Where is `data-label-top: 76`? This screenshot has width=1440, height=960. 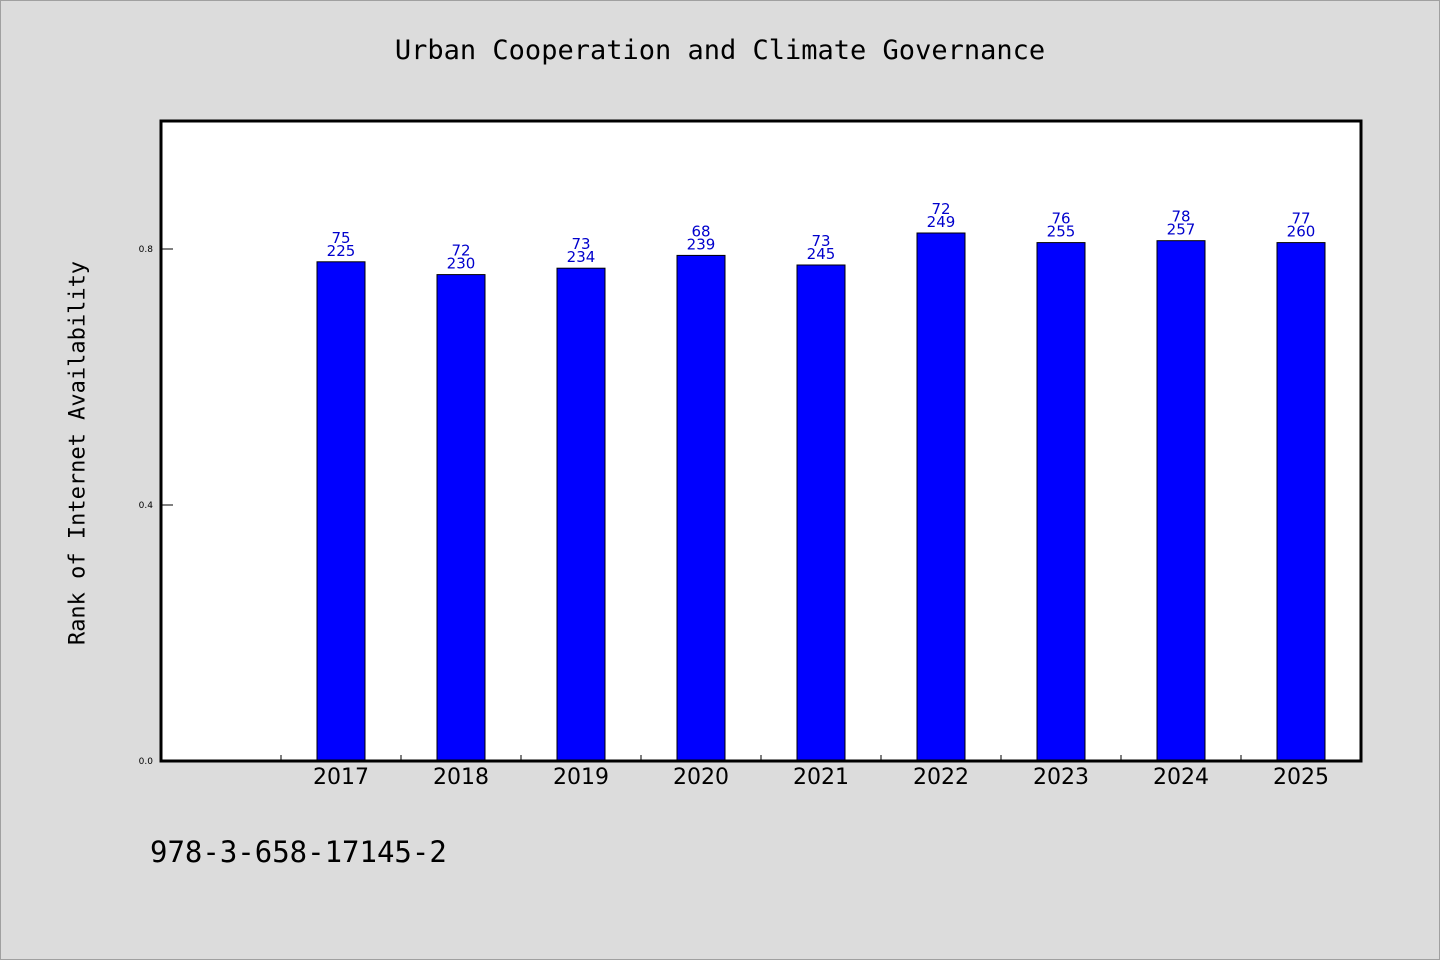
data-label-top: 76 is located at coordinates (1060, 219).